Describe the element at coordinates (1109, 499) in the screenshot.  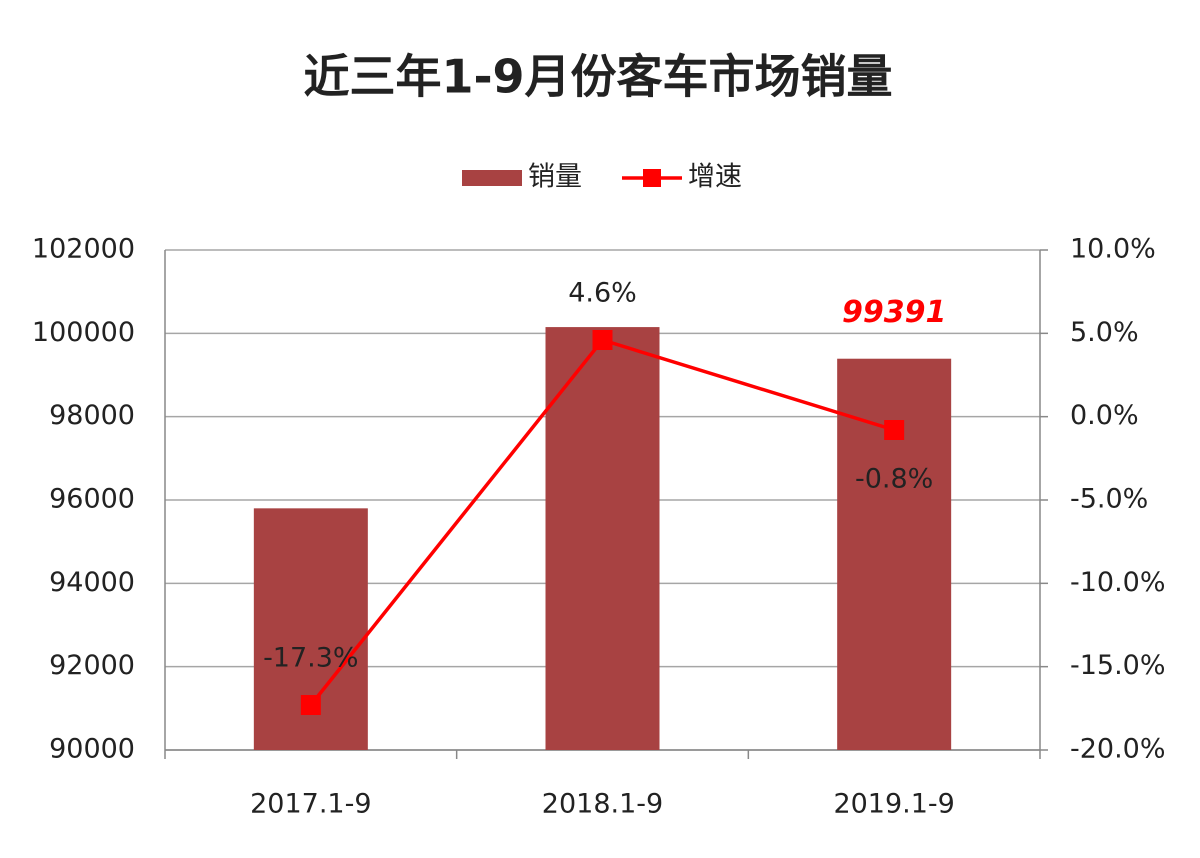
I see `y2-tick-label: -5.0%` at that location.